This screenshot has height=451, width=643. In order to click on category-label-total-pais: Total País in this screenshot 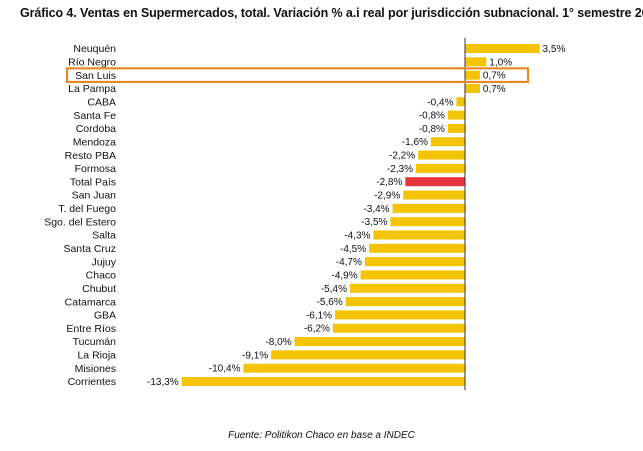, I will do `click(93, 182)`.